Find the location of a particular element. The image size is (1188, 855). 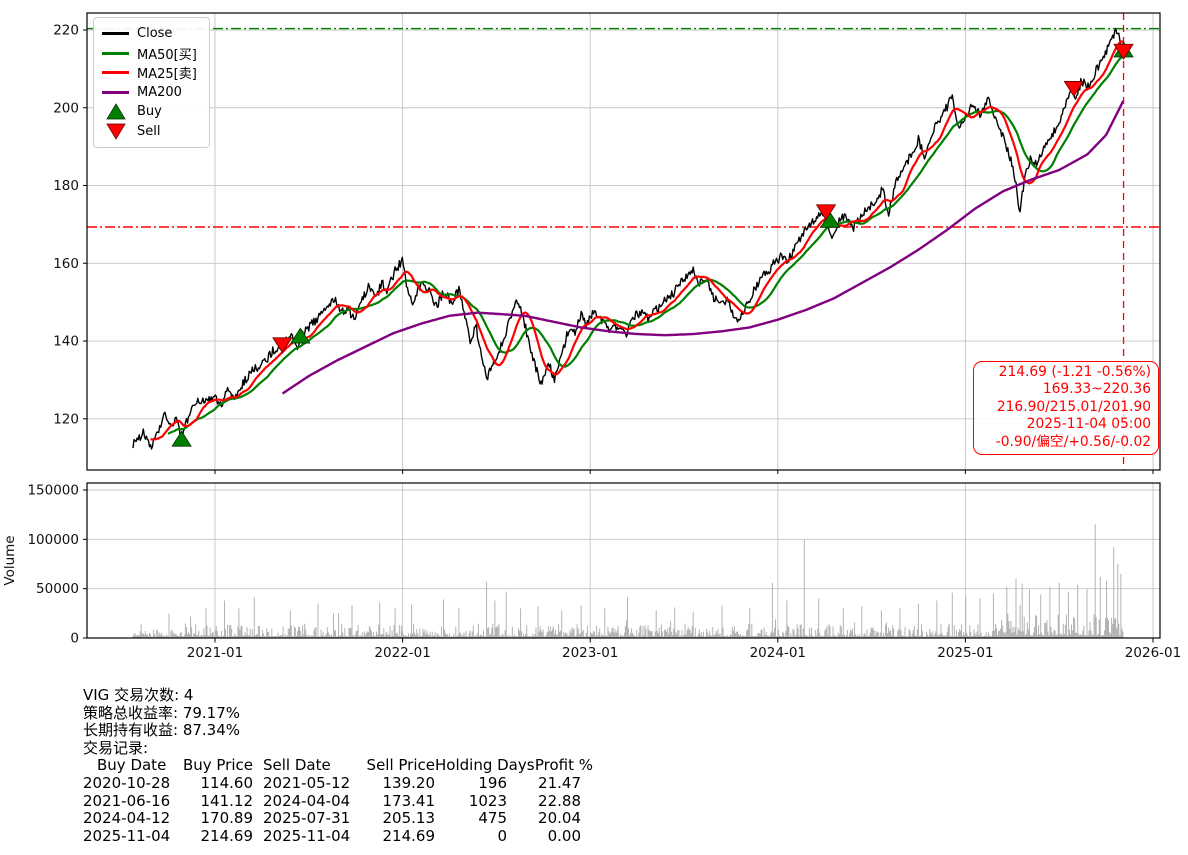

table-cell: 170.89 is located at coordinates (227, 818).